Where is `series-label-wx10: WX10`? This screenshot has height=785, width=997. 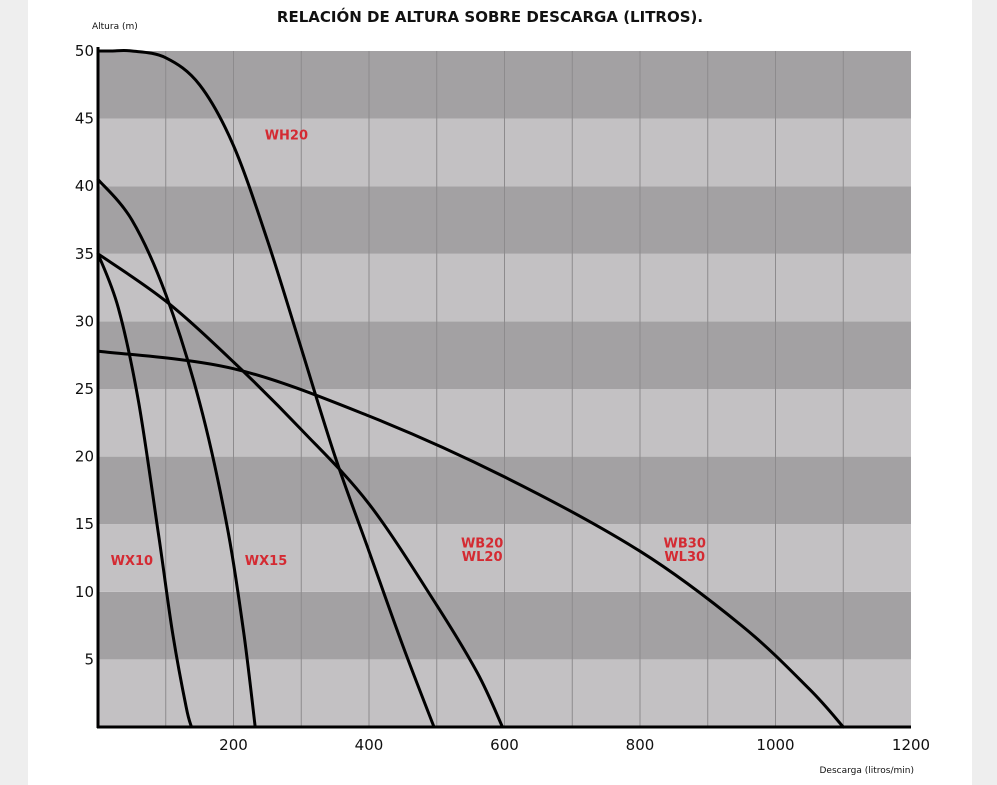
series-label-wx10: WX10 is located at coordinates (132, 561).